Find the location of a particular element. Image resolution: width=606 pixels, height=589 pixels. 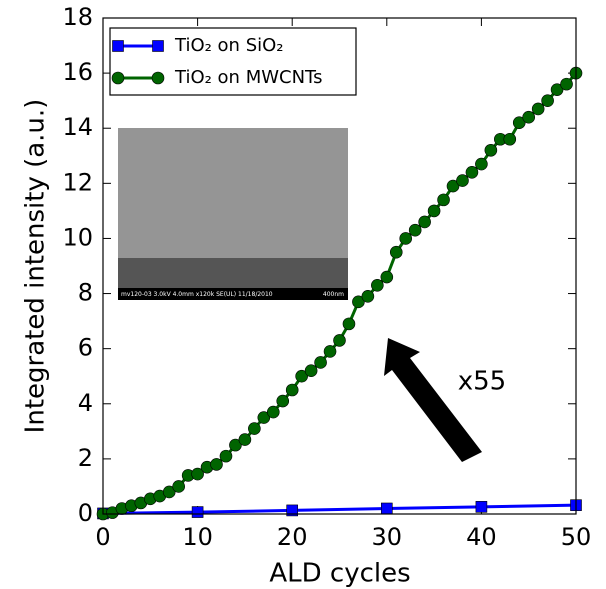

inset-scale: 400nm is located at coordinates (333, 294).